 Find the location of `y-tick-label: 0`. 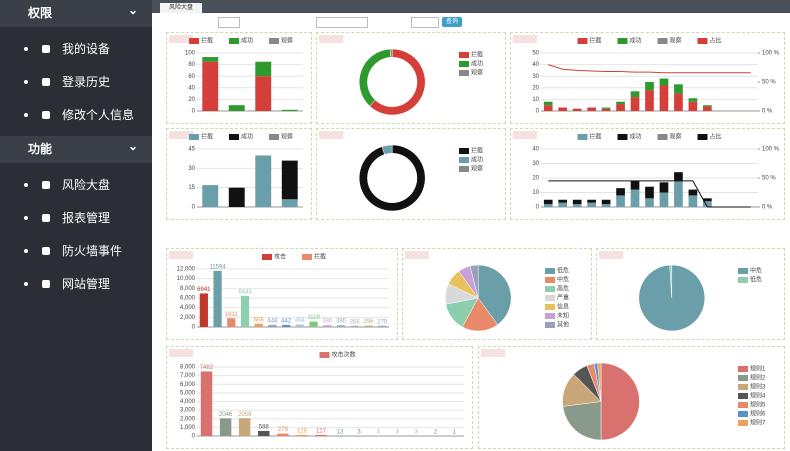

y-tick-label: 0 is located at coordinates (194, 437).